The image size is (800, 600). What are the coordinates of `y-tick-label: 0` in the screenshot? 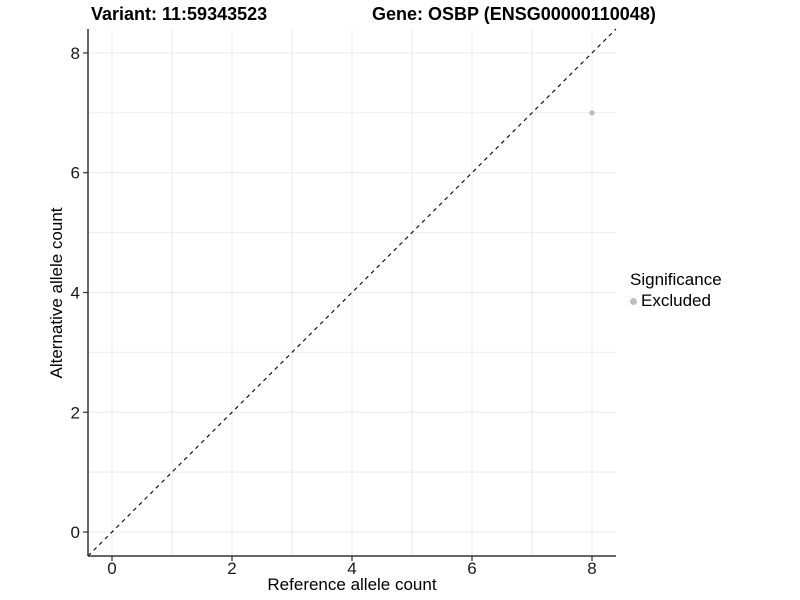 It's located at (75, 532).